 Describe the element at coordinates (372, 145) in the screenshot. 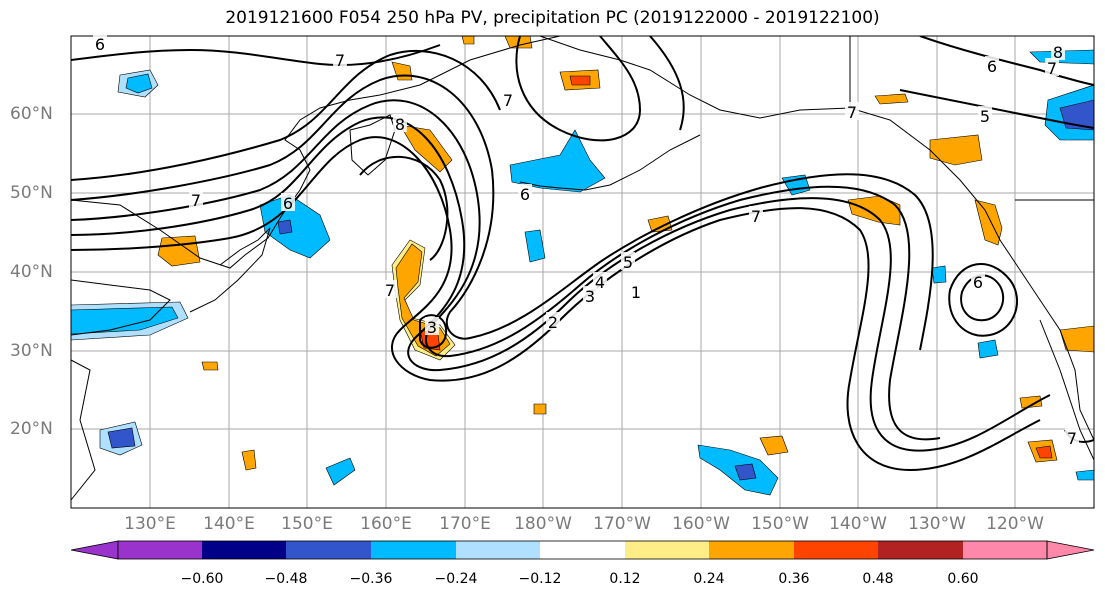

I see `kamchatka-coast` at that location.